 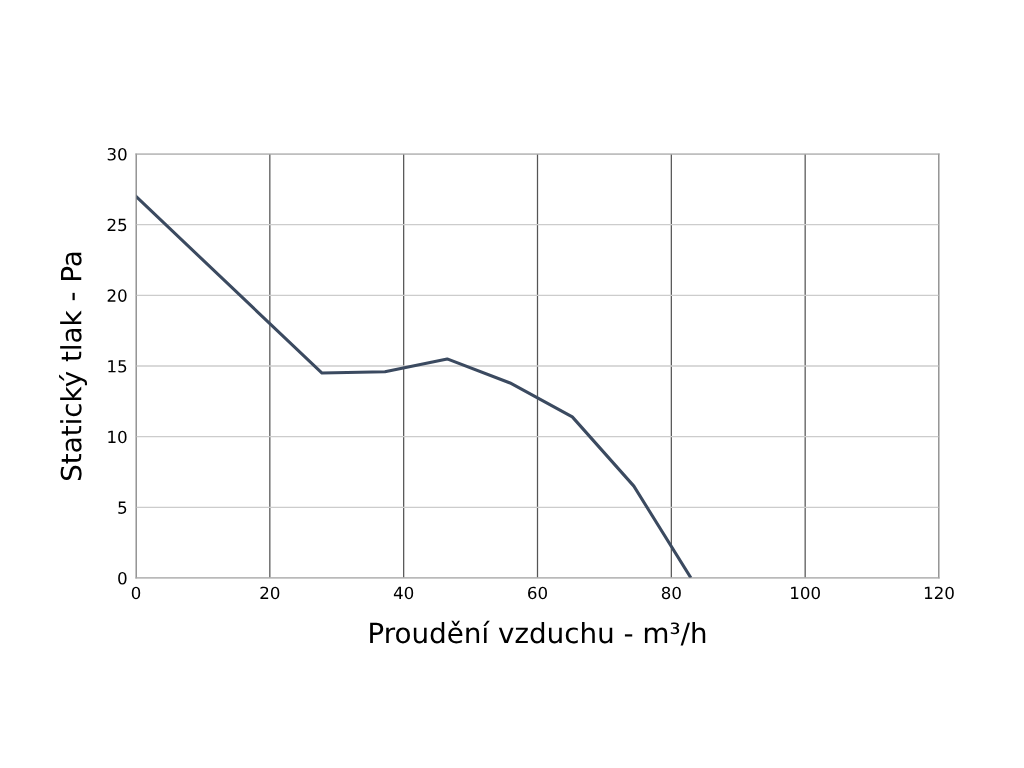 What do you see at coordinates (122, 578) in the screenshot?
I see `y-tick-label: 0` at bounding box center [122, 578].